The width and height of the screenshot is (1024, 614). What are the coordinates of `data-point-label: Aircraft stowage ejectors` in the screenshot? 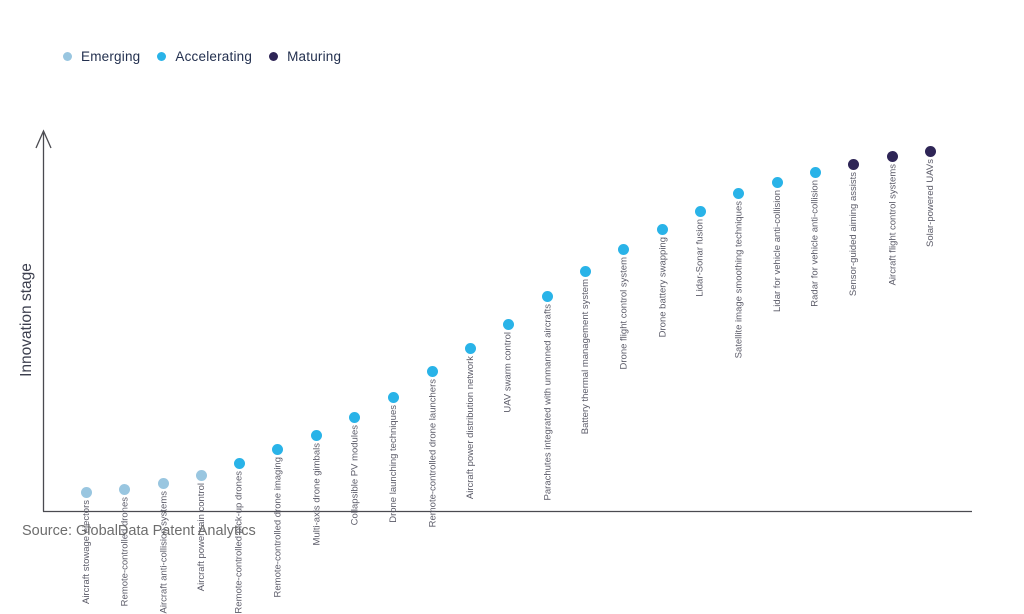 It's located at (86, 552).